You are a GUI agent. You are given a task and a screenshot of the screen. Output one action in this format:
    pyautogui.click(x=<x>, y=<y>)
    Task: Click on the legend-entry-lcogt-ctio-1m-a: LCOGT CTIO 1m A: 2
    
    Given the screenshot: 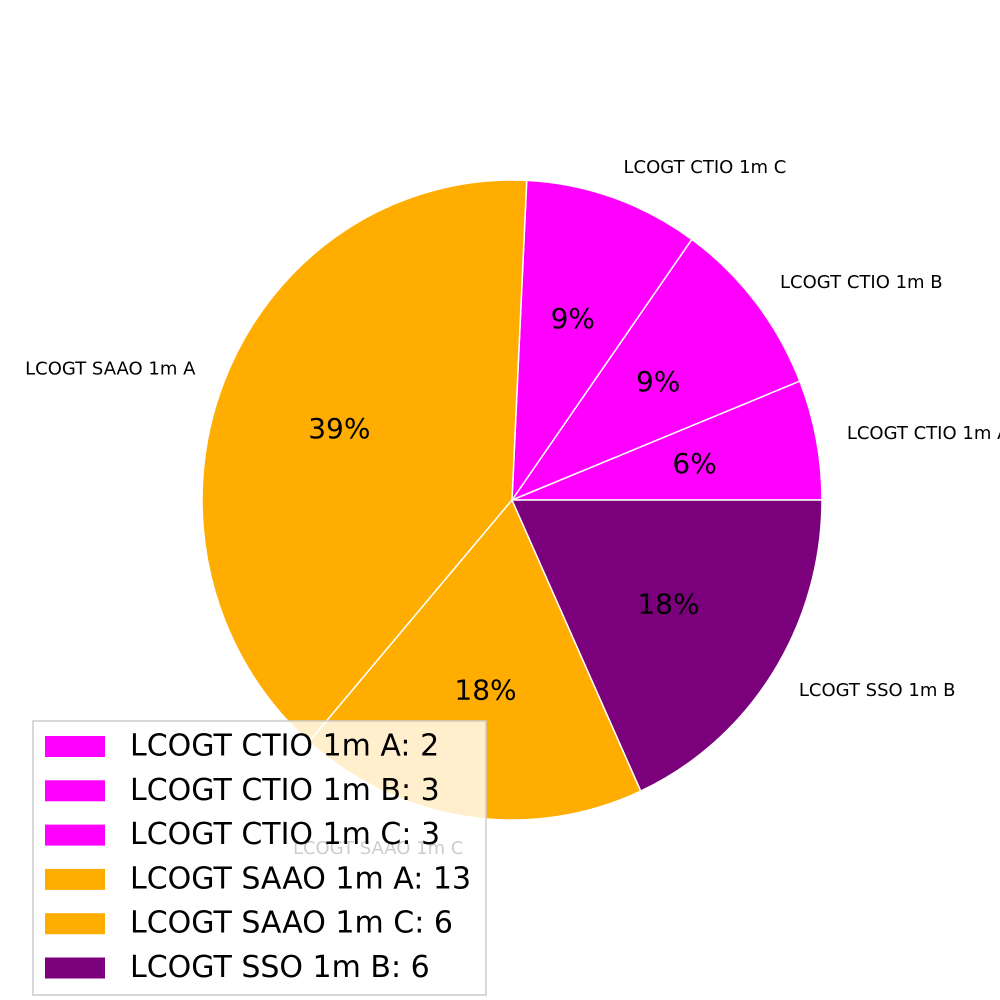 What is the action you would take?
    pyautogui.click(x=284, y=746)
    